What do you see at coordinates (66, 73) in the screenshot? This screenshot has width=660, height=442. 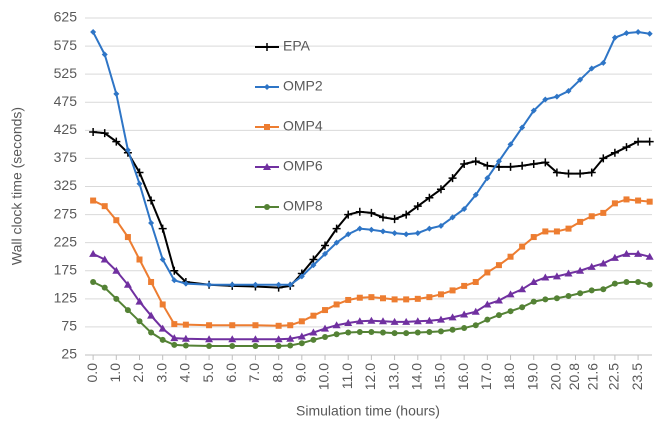 I see `y-tick-label: 525` at bounding box center [66, 73].